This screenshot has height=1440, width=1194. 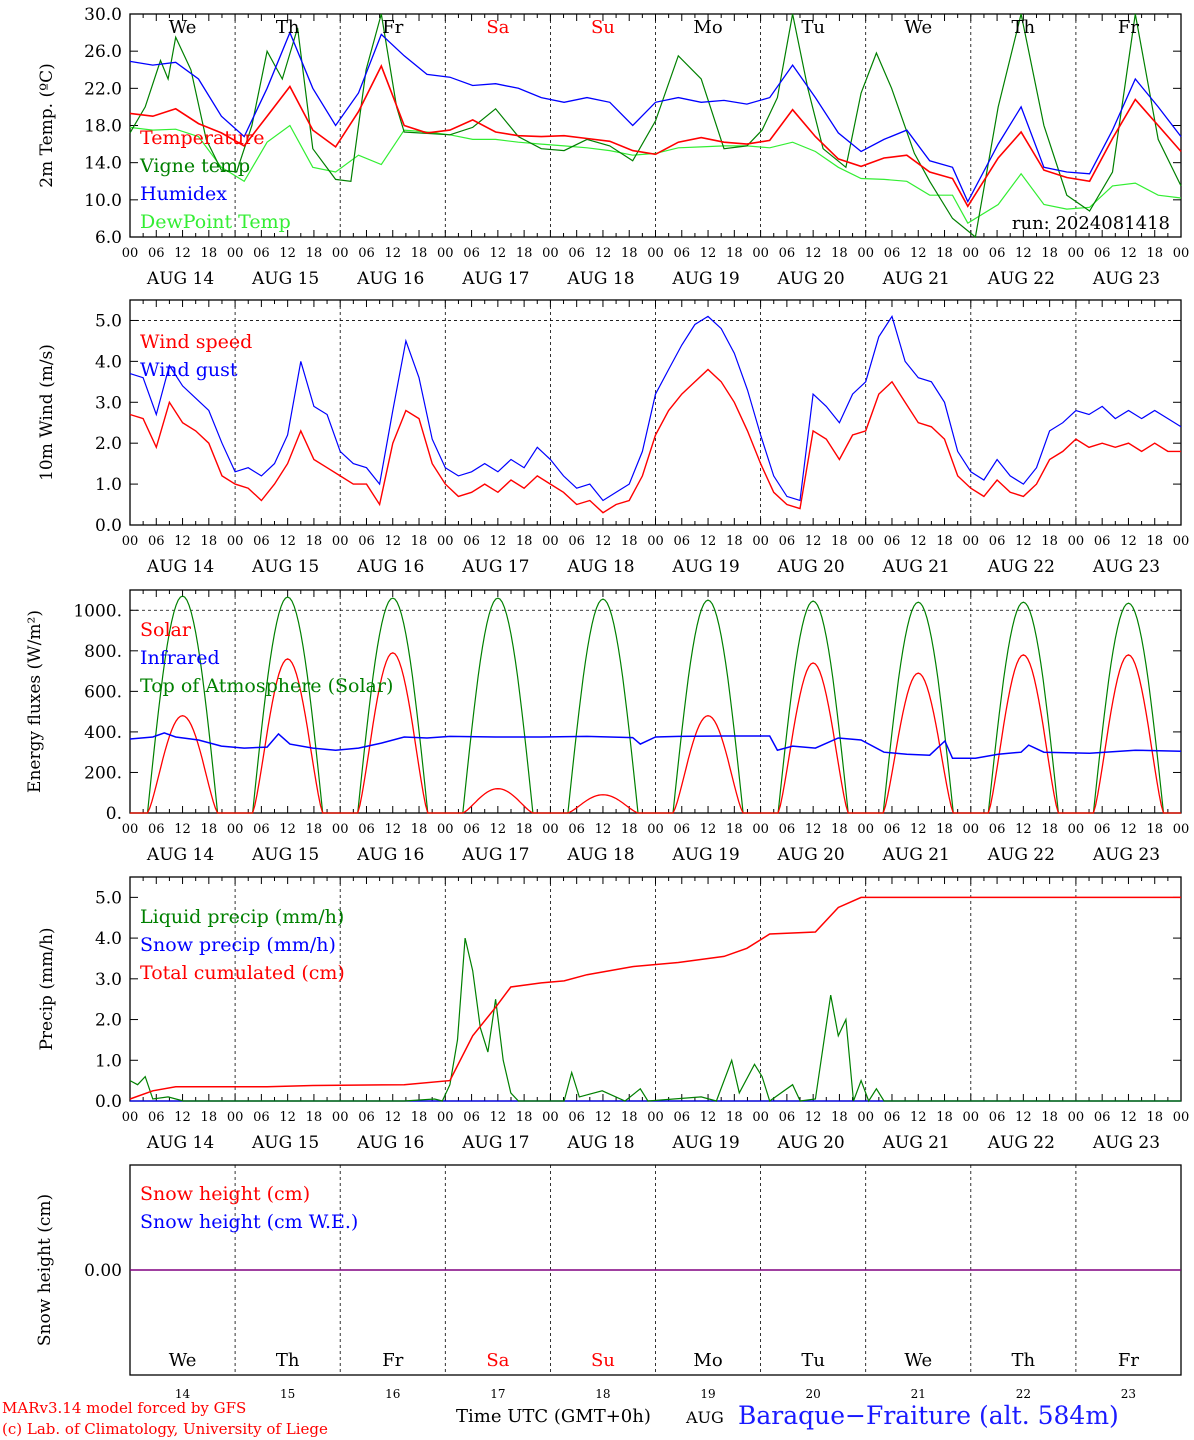 I want to click on day-name-bottom: Th, so click(x=288, y=1360).